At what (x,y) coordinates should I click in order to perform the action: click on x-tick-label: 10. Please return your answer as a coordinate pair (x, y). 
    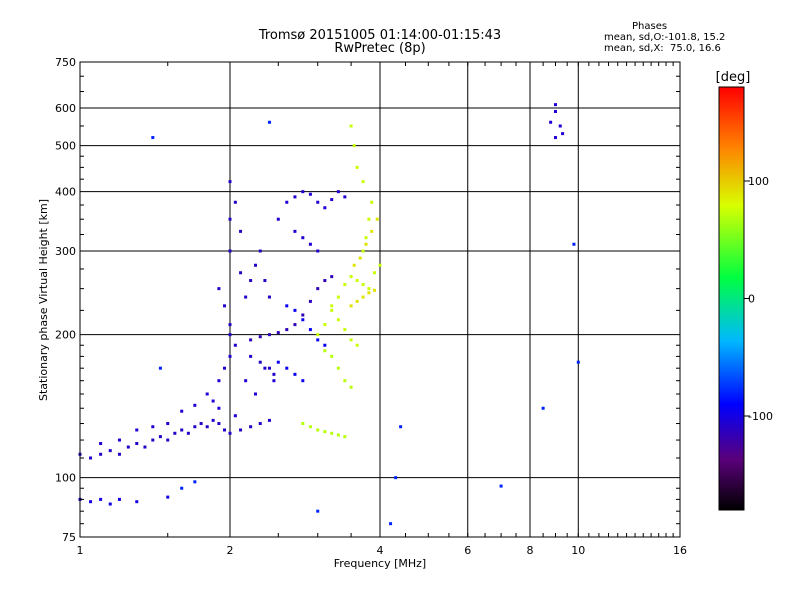
    Looking at the image, I should click on (578, 550).